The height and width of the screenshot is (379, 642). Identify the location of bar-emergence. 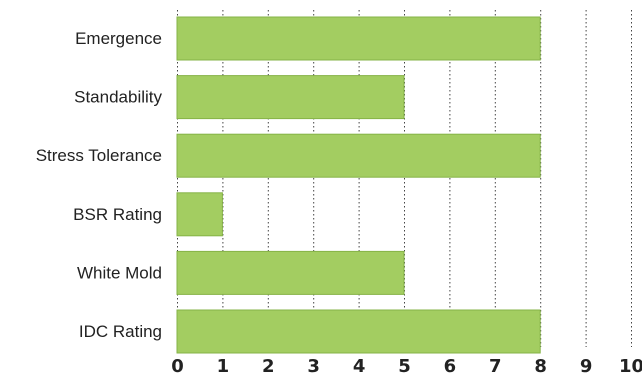
(358, 38).